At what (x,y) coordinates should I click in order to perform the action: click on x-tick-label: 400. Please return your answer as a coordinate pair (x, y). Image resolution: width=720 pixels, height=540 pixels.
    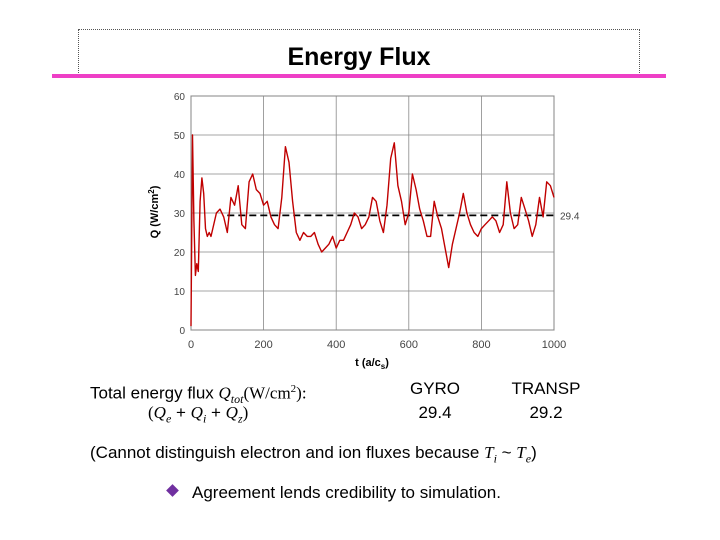
    Looking at the image, I should click on (336, 345).